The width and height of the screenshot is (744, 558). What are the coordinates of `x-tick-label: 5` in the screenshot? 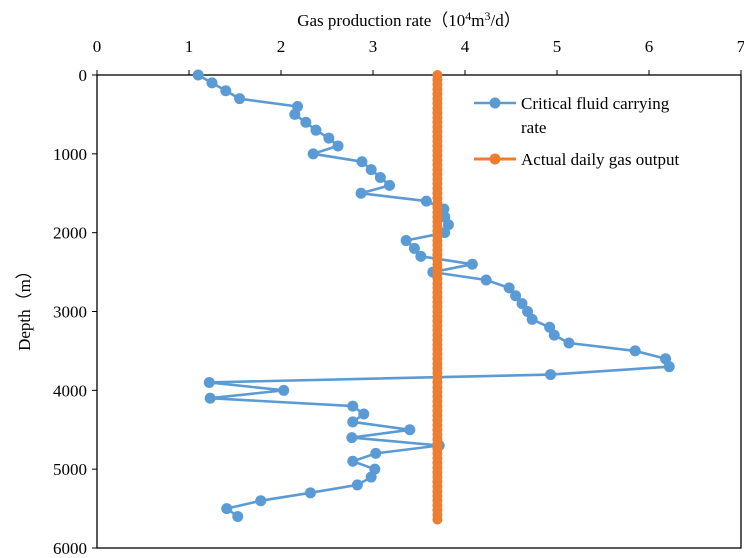 It's located at (557, 46).